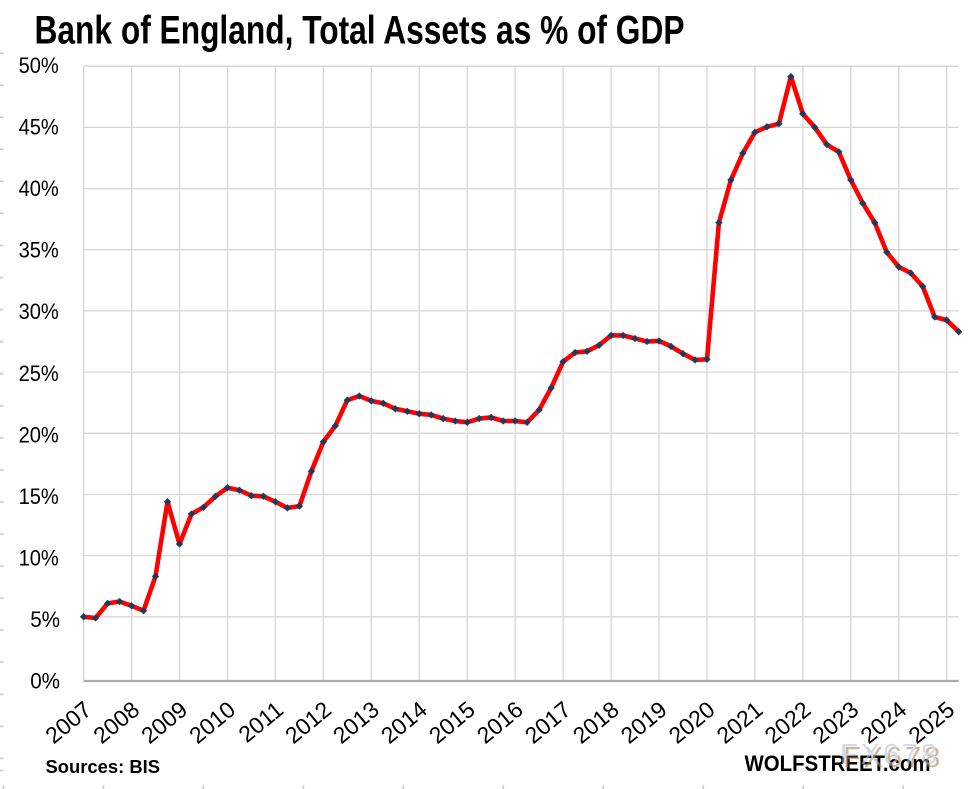 The image size is (968, 789). I want to click on svg-text: Sources: BIS, so click(103, 766).